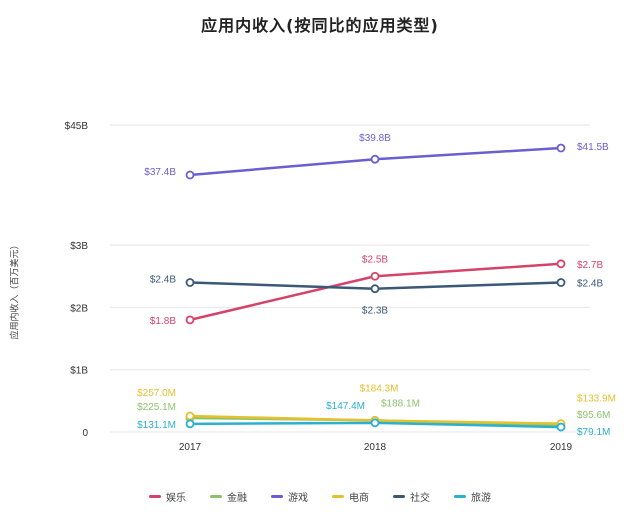 This screenshot has width=640, height=516. Describe the element at coordinates (156, 407) in the screenshot. I see `data-label: $225.1M` at that location.